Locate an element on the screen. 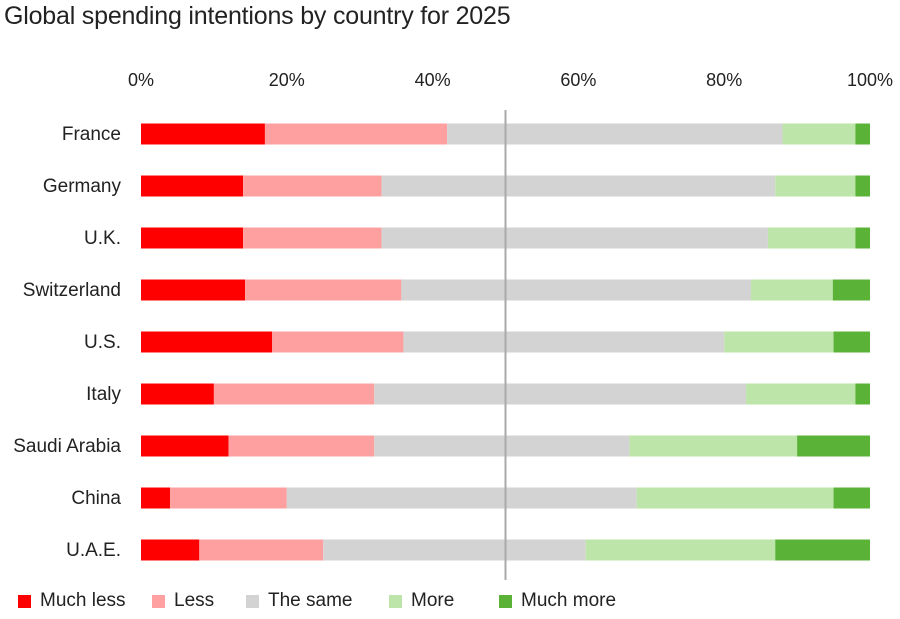 The width and height of the screenshot is (900, 619). legend-label: Less is located at coordinates (194, 600).